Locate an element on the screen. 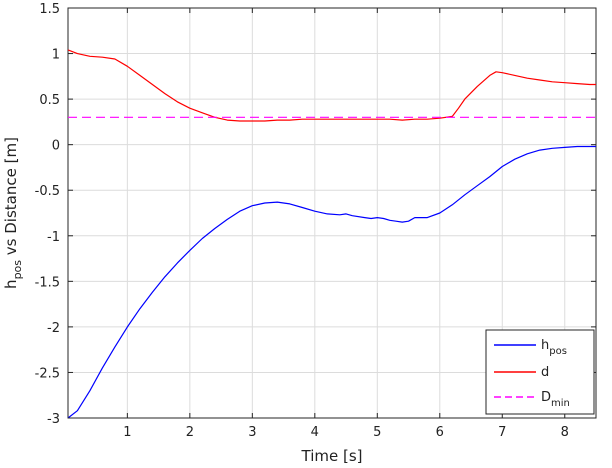 The image size is (612, 468). x-tick-label: 6 is located at coordinates (440, 432).